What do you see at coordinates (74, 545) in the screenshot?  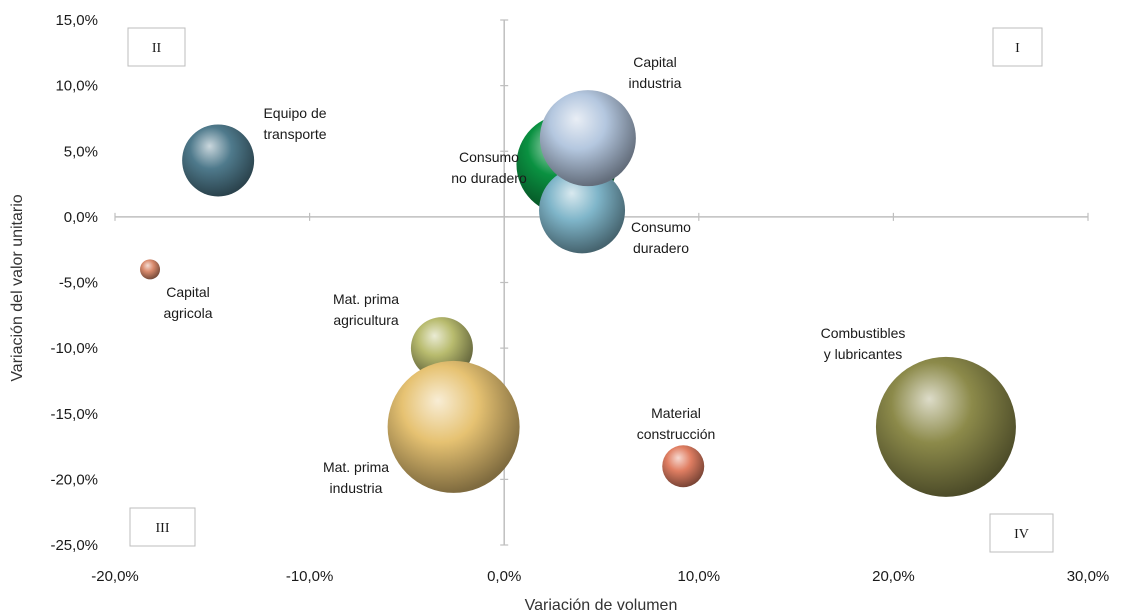 I see `y-tick-label: -25,0%` at bounding box center [74, 545].